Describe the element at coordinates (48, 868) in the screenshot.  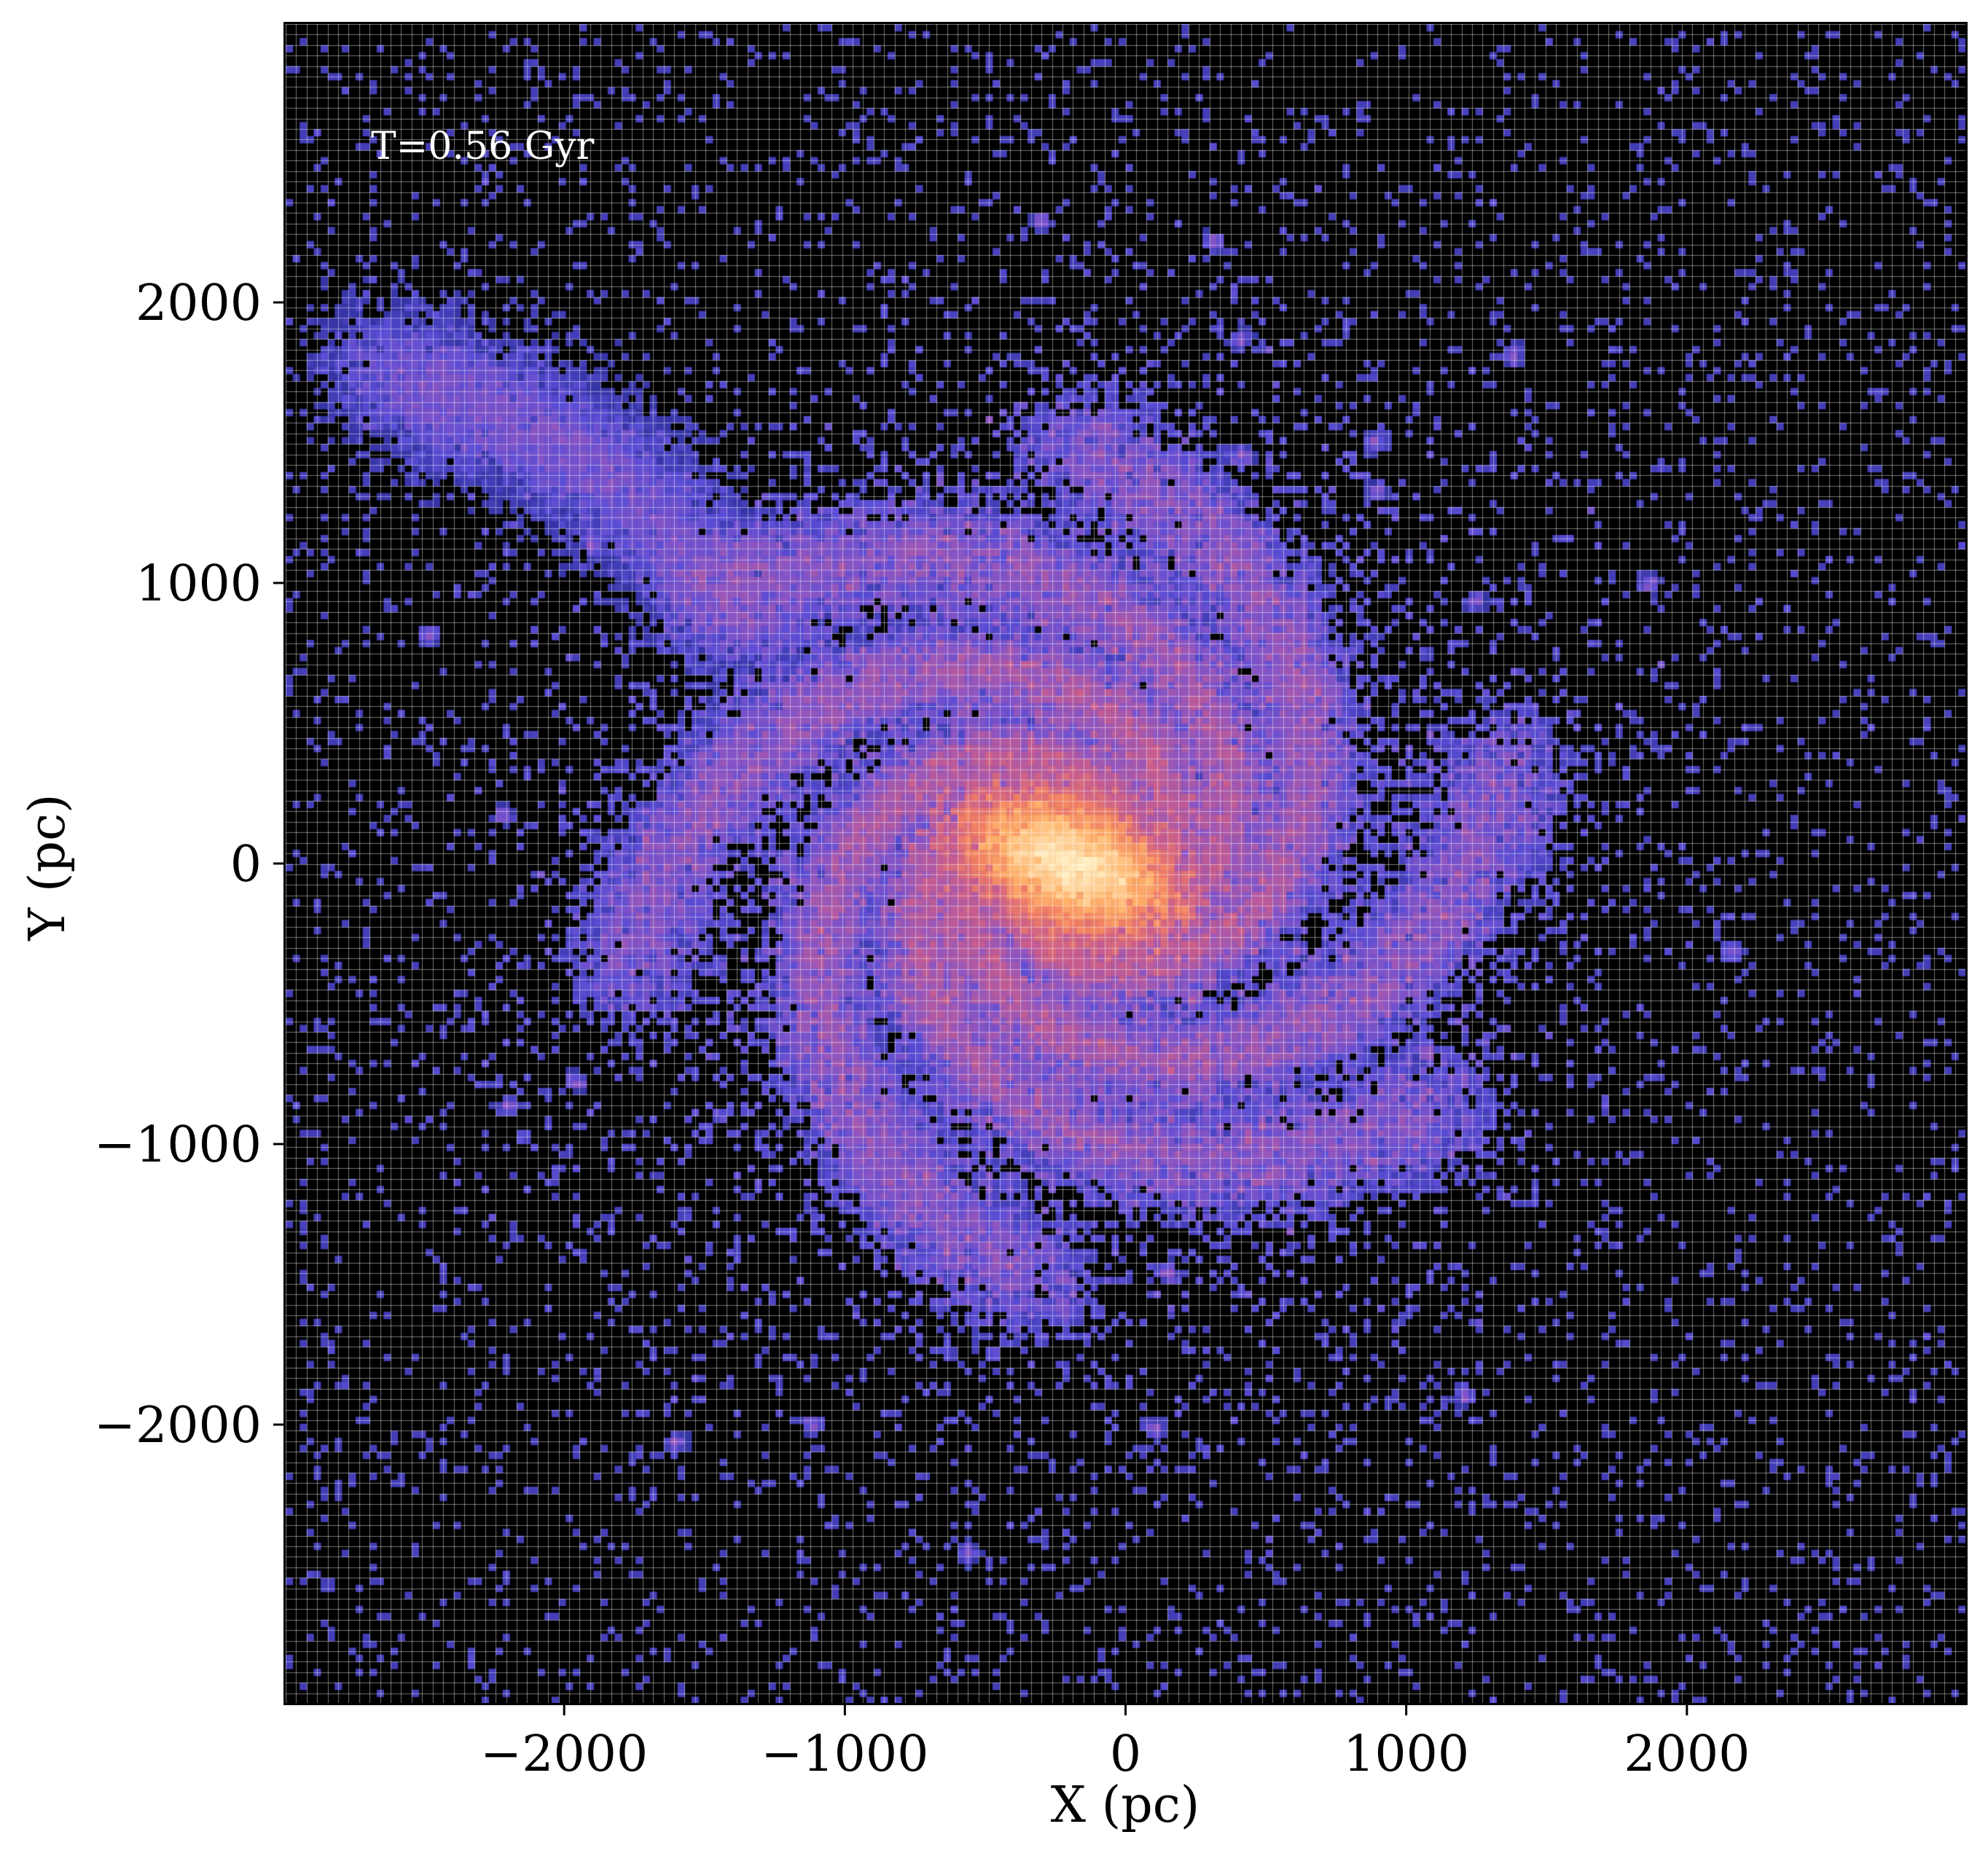
I see `y-axis-label: Y (pc)` at that location.